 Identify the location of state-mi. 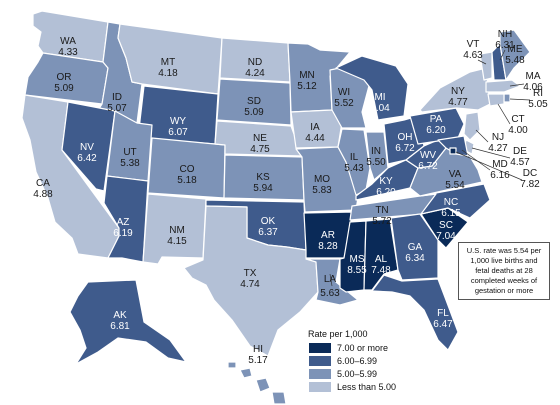
(372, 88).